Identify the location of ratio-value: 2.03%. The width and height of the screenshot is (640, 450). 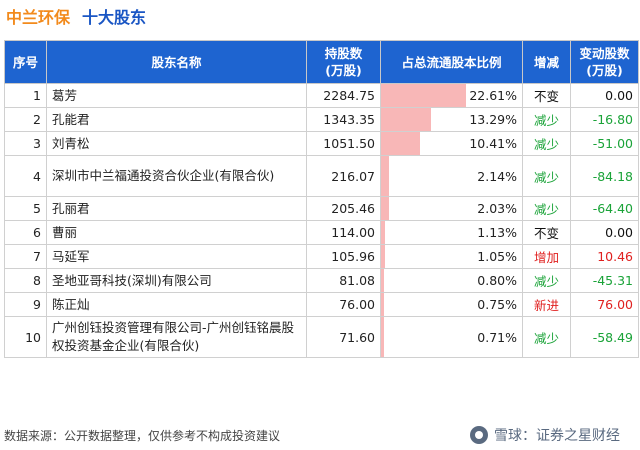
(497, 208).